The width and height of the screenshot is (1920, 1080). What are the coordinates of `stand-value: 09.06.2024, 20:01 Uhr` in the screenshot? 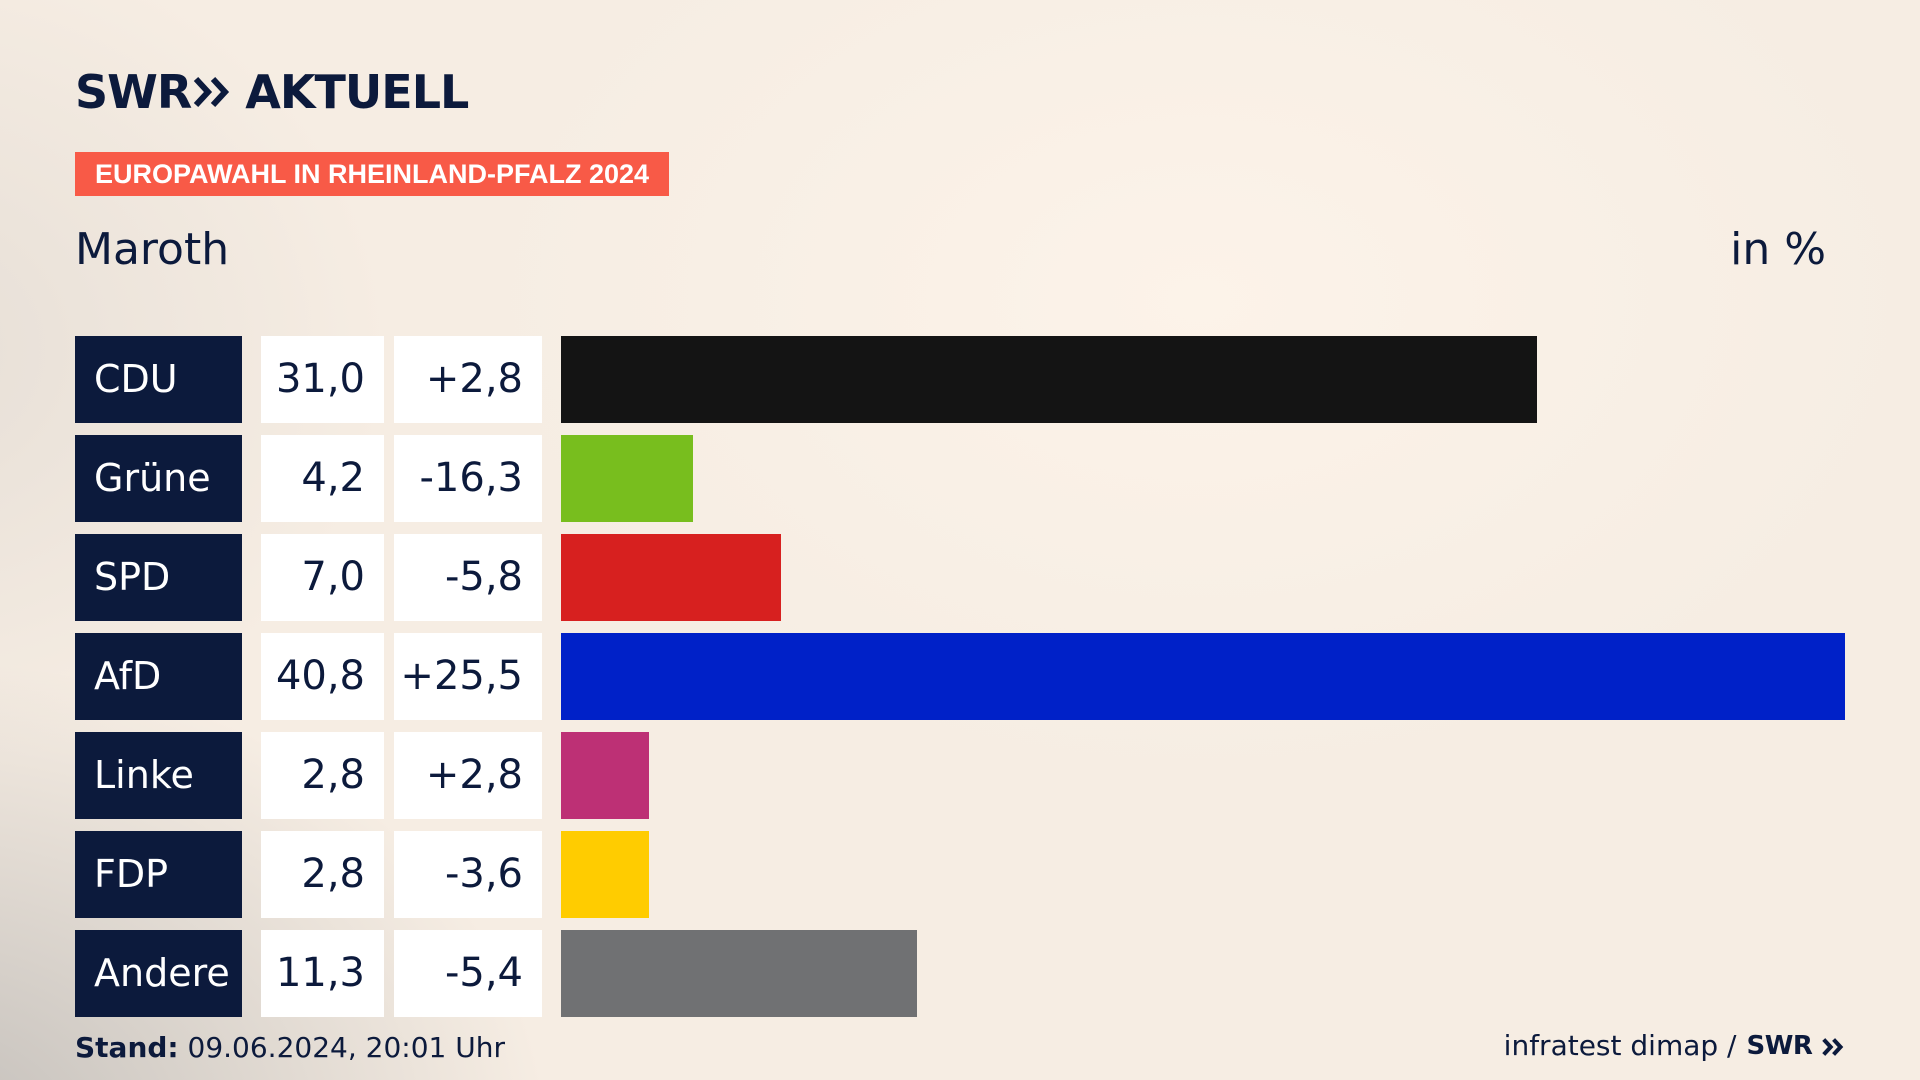 It's located at (341, 1047).